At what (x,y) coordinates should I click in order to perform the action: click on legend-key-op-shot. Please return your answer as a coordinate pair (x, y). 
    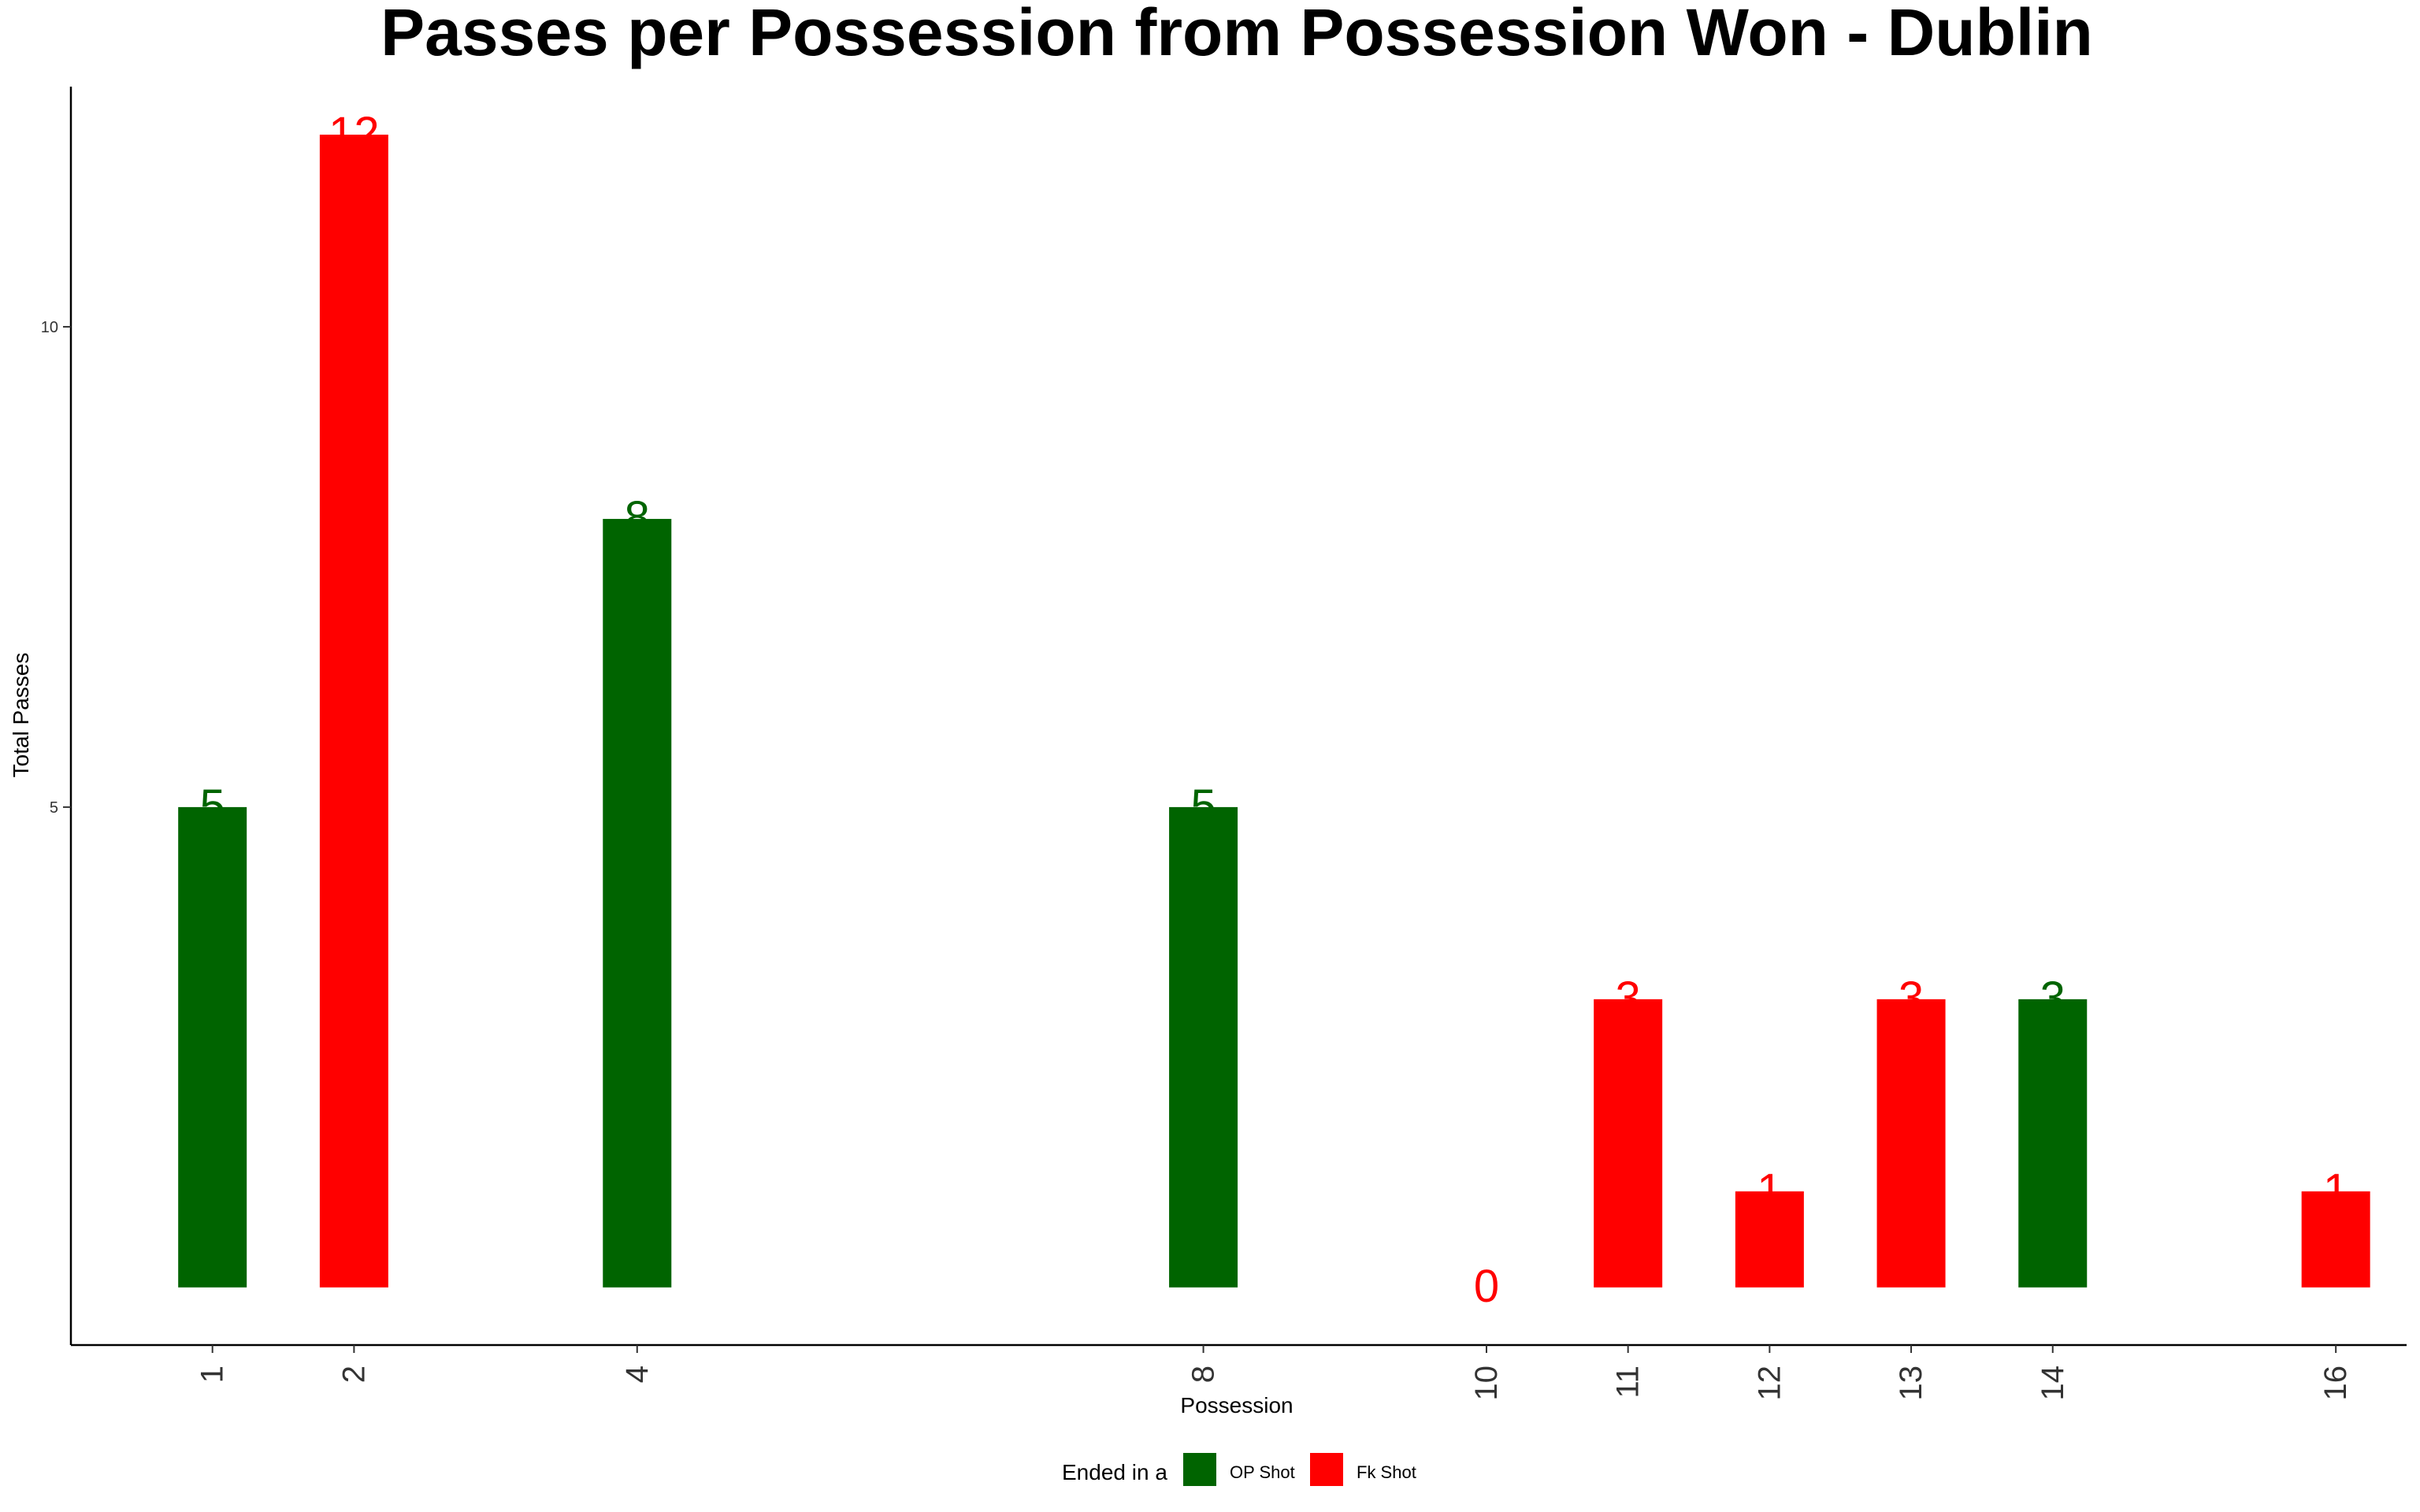
    Looking at the image, I should click on (1199, 1469).